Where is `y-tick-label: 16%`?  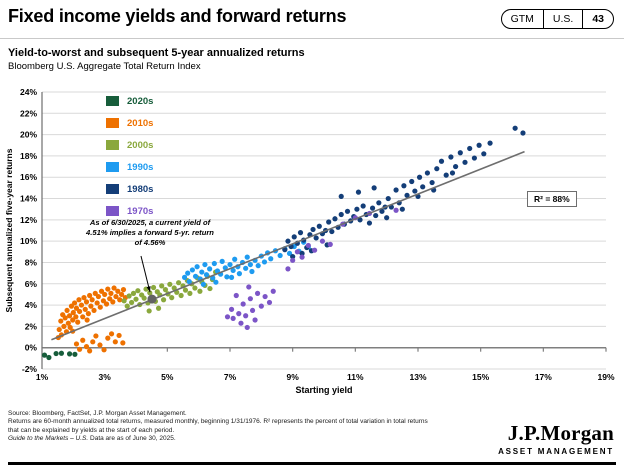 y-tick-label: 16% is located at coordinates (28, 177).